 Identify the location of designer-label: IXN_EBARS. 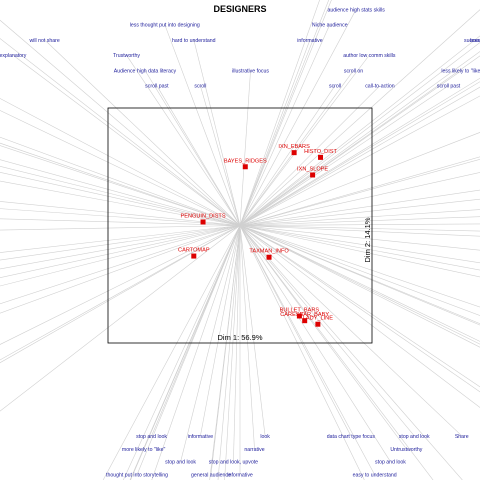
(294, 147).